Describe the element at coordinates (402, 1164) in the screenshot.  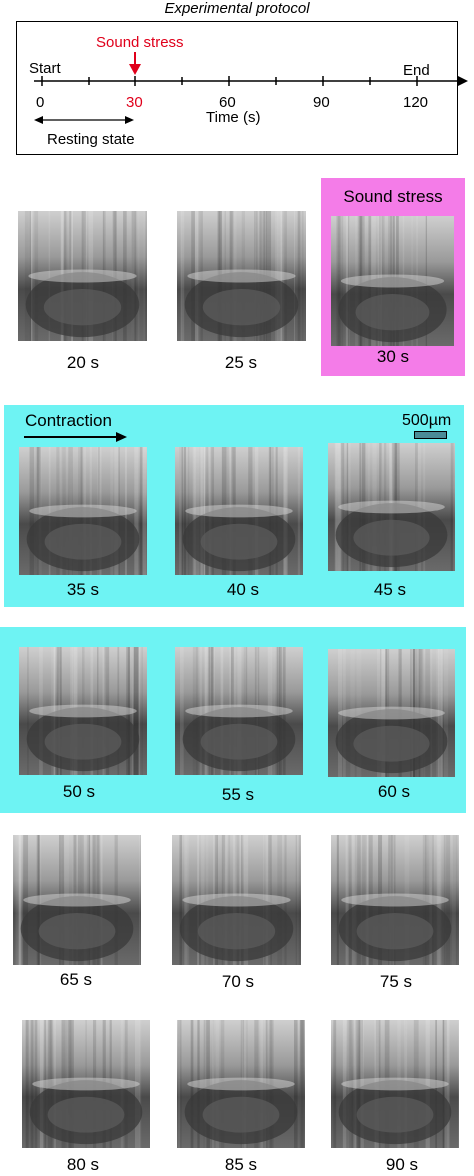
I see `frame-caption: 90 s` at that location.